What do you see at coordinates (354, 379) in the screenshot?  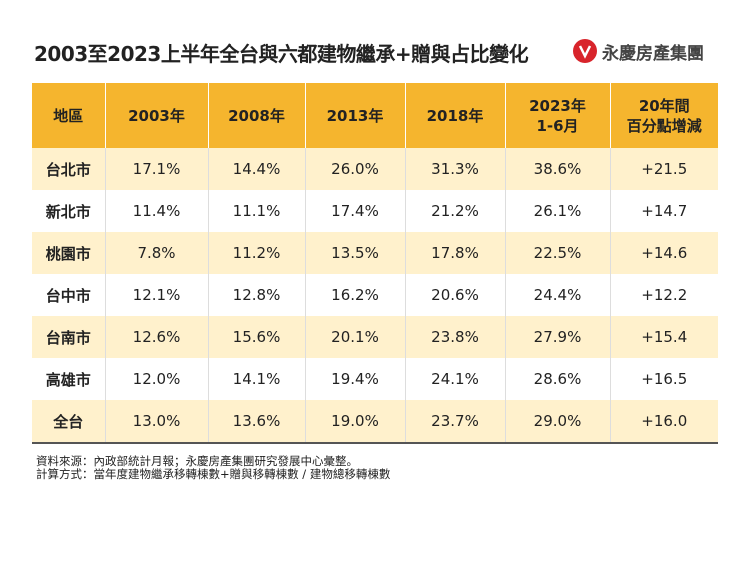 I see `table-cell: 19.4%` at bounding box center [354, 379].